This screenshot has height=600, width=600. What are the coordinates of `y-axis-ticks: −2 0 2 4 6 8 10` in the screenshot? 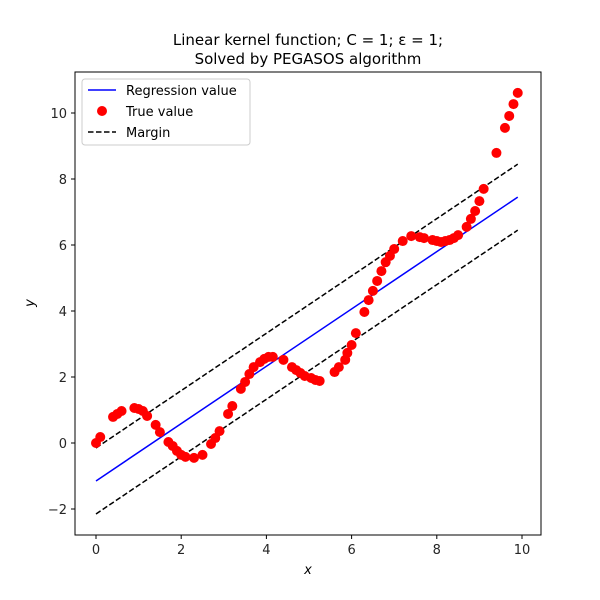 It's located at (61, 312).